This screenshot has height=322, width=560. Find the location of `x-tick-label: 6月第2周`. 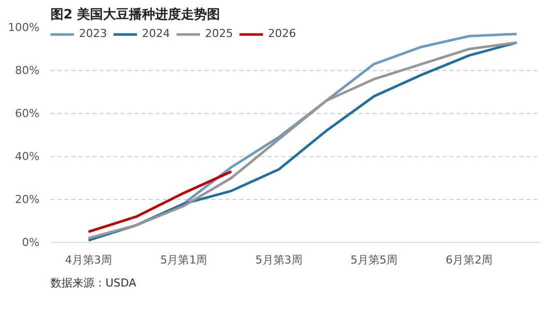

x-tick-label: 6月第2周 is located at coordinates (469, 260).